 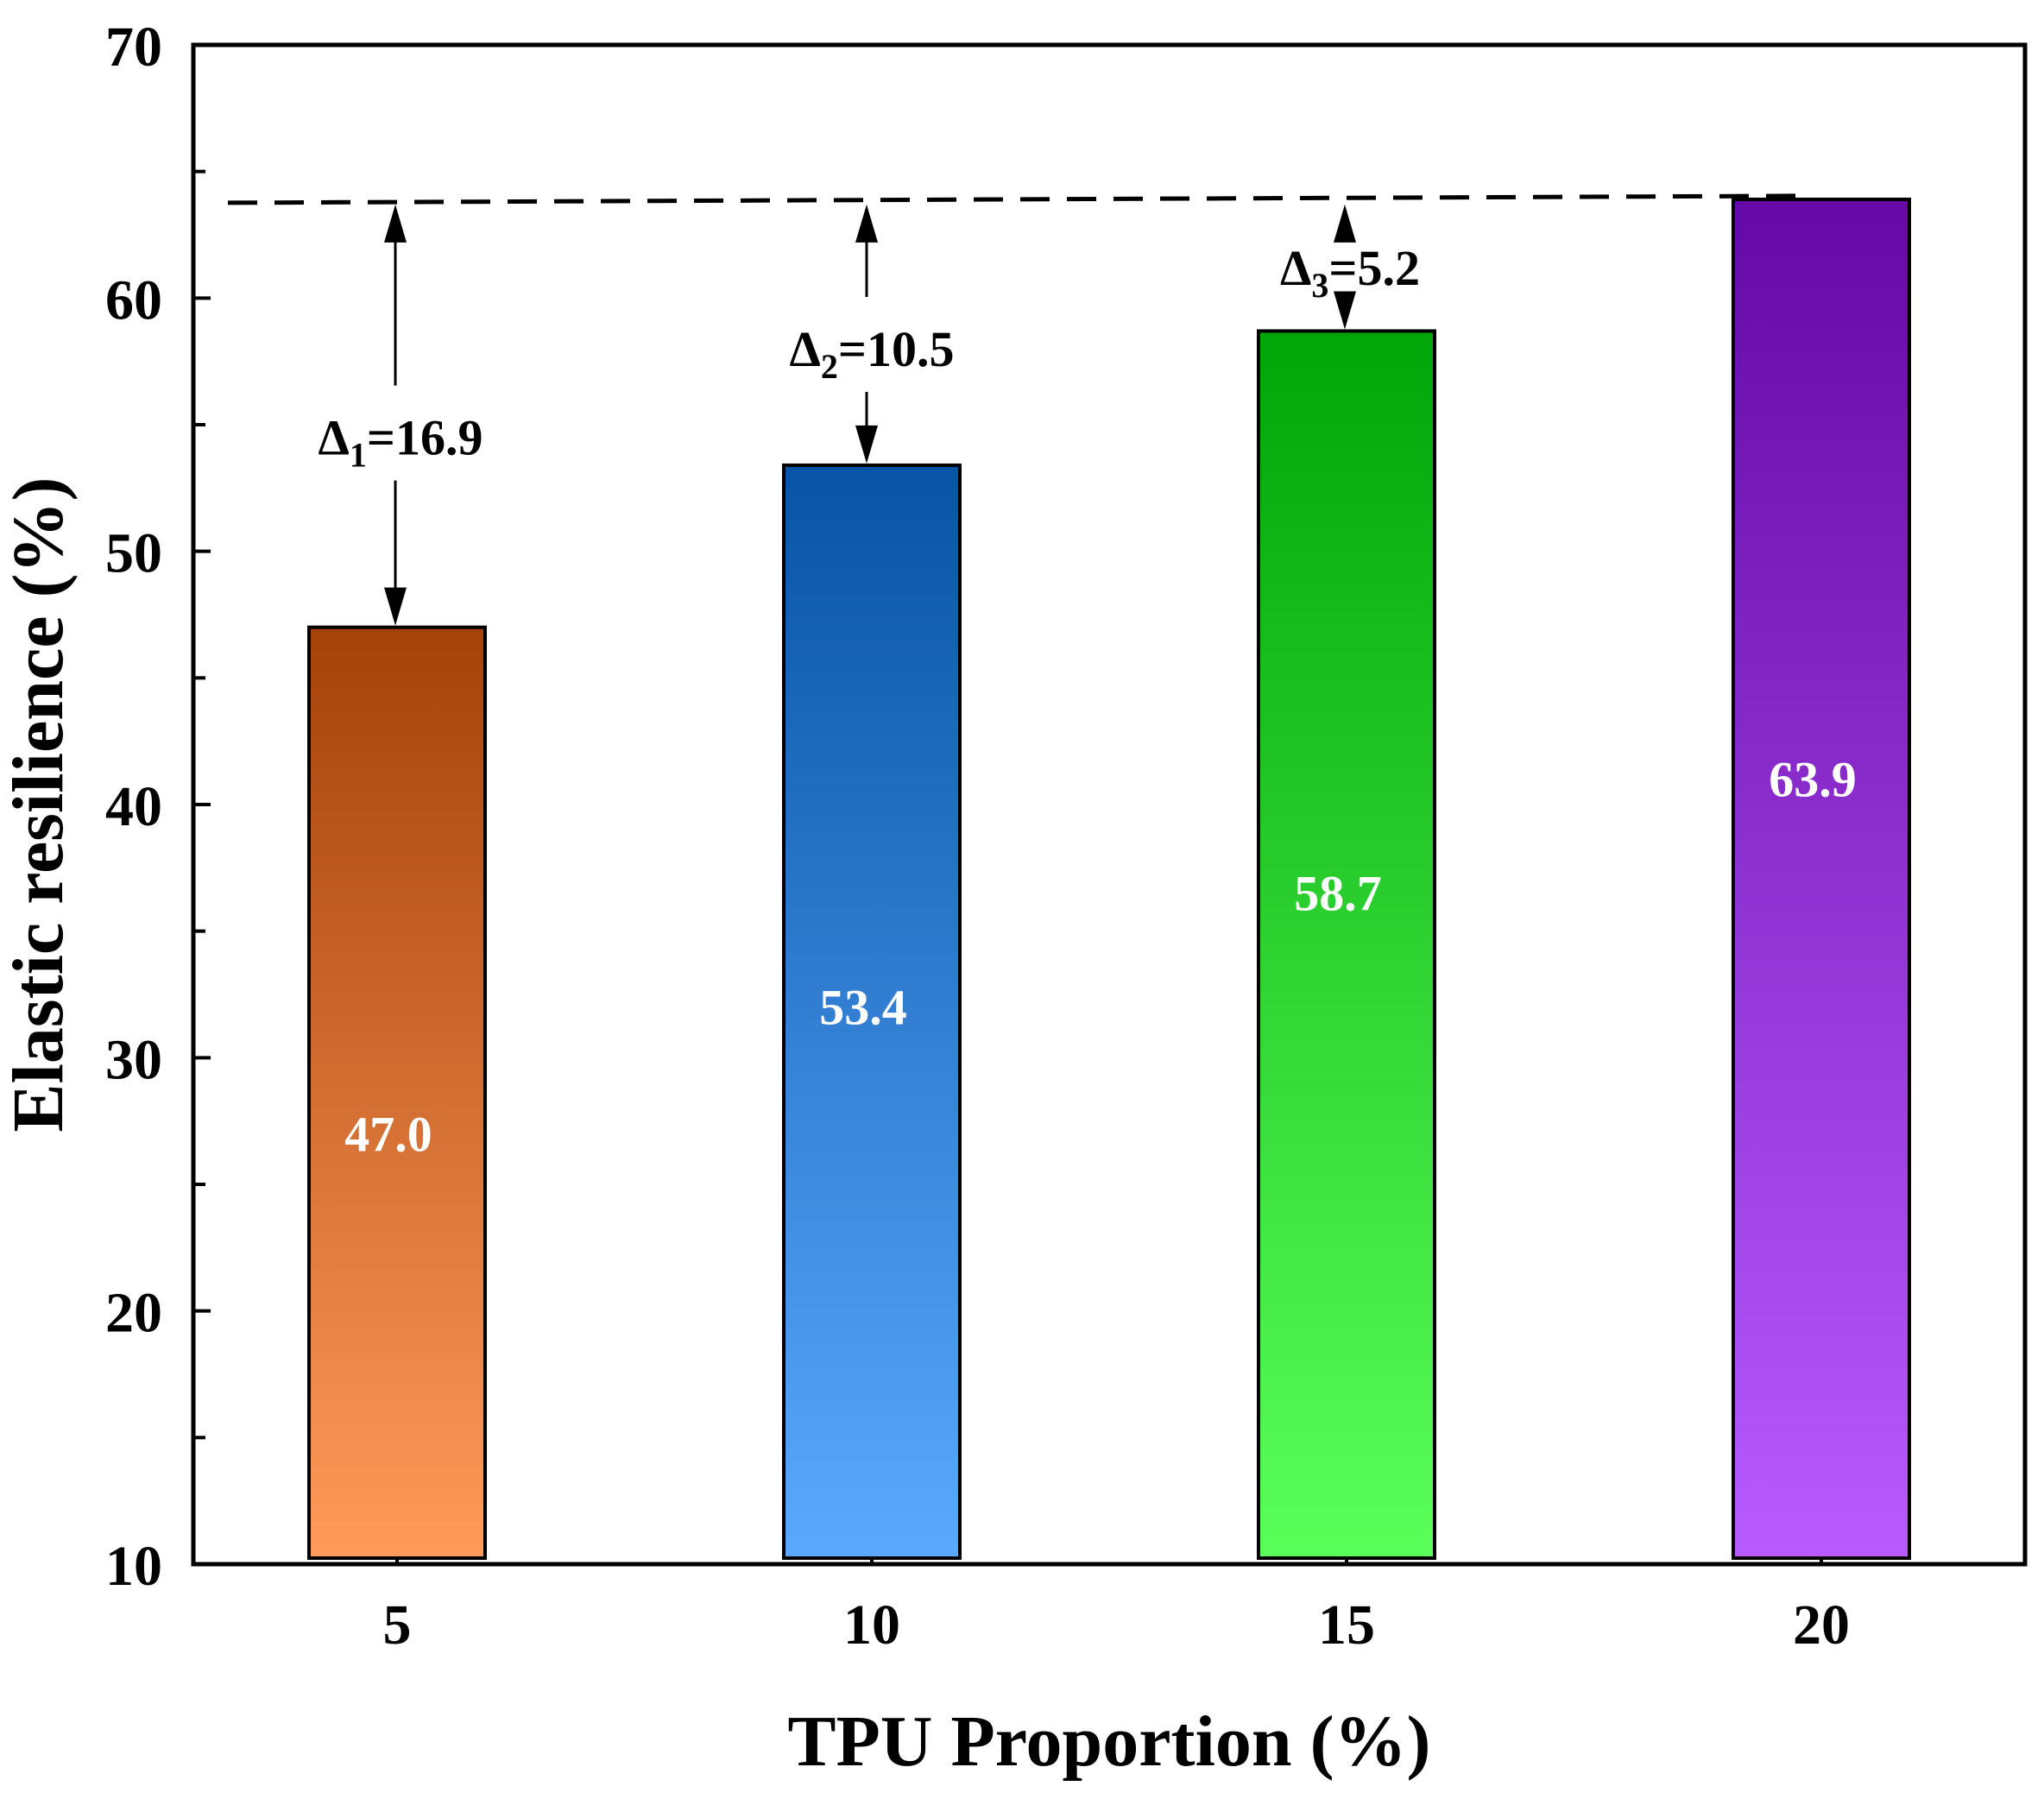 I want to click on bar-value-label: 47.0, so click(x=388, y=1134).